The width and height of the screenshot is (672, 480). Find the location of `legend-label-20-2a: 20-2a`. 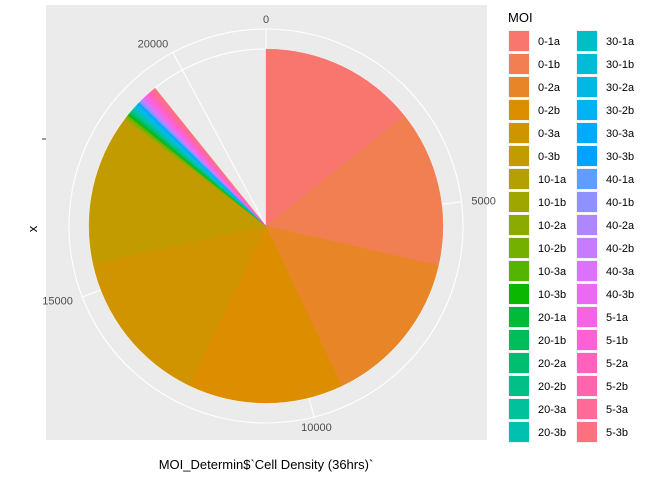

legend-label-20-2a: 20-2a is located at coordinates (552, 364).